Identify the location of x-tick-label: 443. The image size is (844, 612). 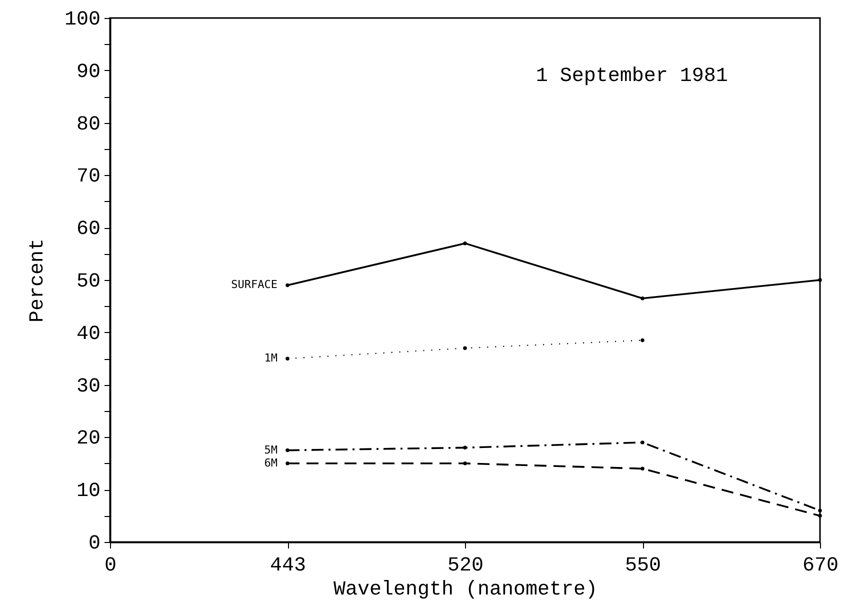
(288, 566).